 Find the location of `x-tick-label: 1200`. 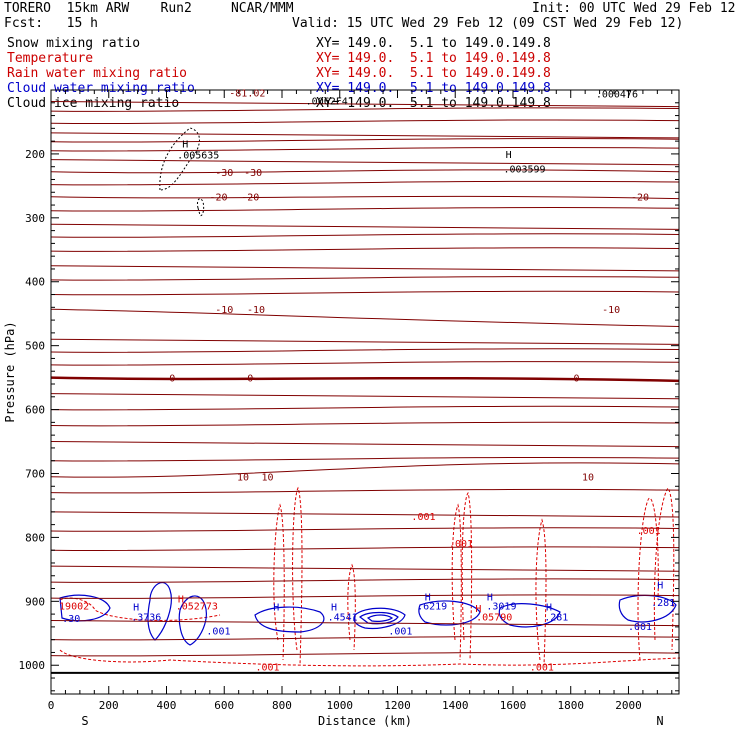

x-tick-label: 1200 is located at coordinates (397, 705).